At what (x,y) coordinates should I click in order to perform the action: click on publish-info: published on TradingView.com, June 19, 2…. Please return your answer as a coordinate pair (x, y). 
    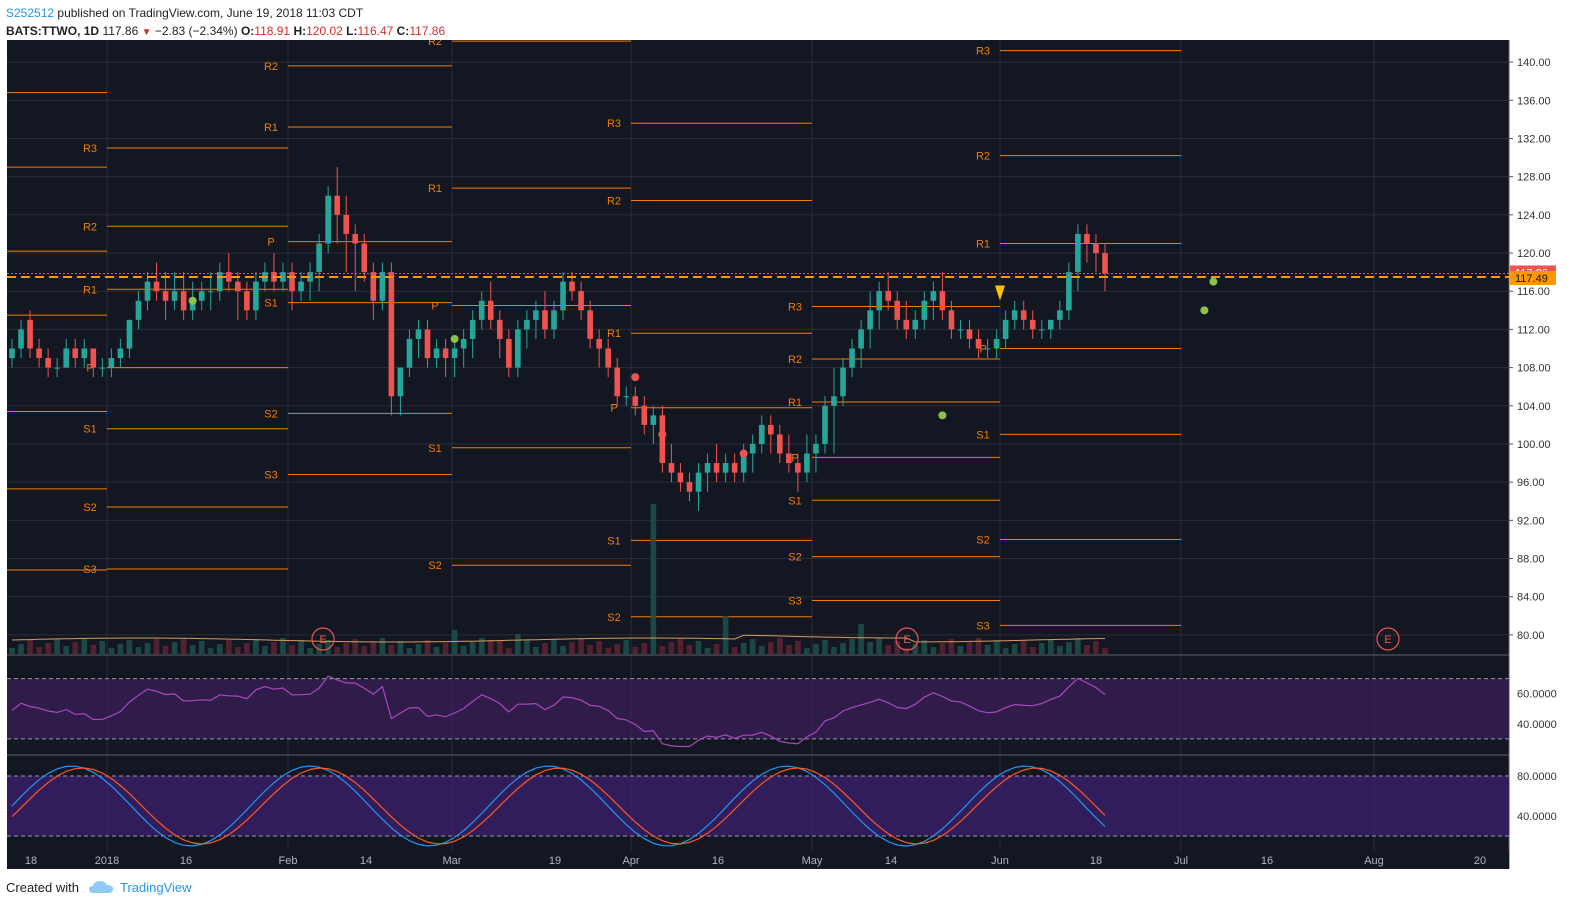
    Looking at the image, I should click on (210, 13).